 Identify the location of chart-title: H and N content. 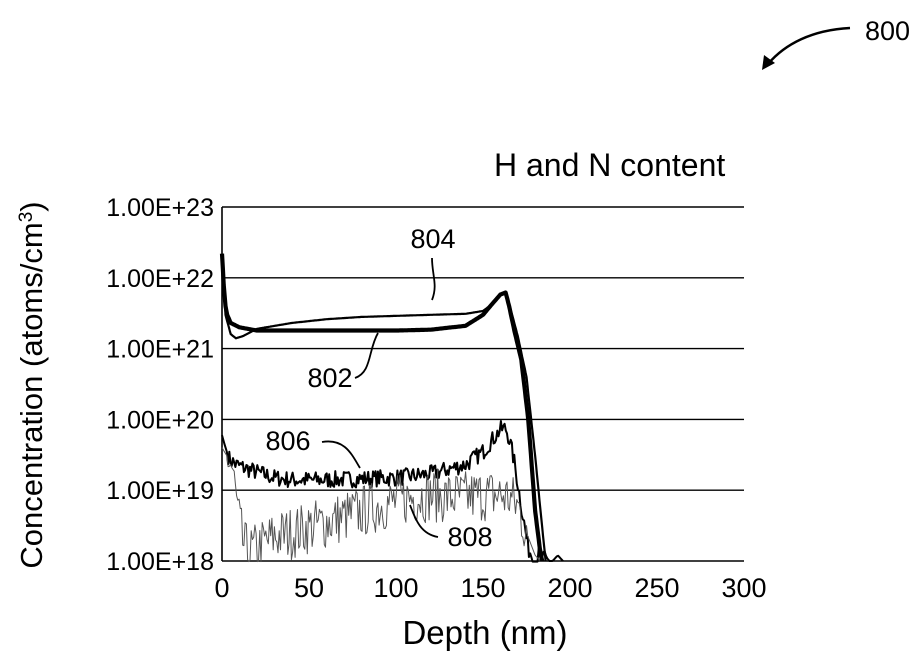
(609, 165).